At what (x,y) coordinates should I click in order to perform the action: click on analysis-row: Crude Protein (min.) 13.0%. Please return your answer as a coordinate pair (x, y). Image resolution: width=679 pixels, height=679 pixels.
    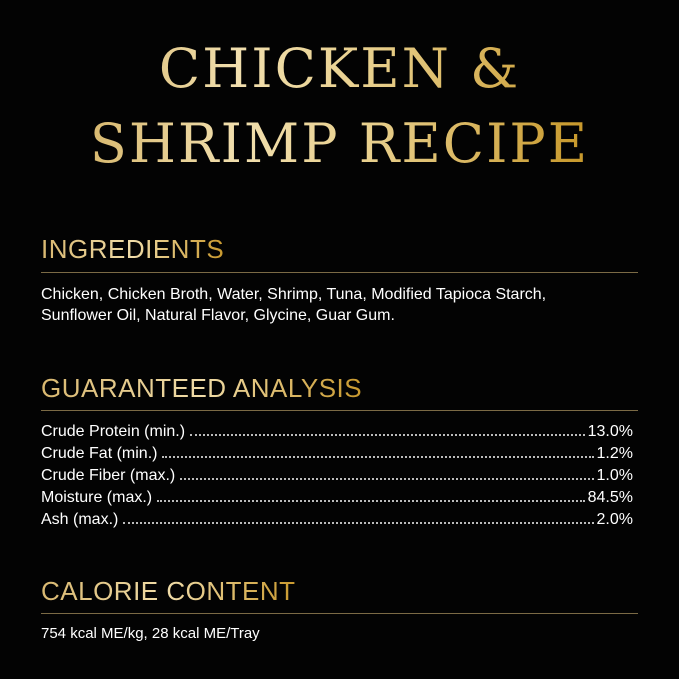
    Looking at the image, I should click on (337, 432).